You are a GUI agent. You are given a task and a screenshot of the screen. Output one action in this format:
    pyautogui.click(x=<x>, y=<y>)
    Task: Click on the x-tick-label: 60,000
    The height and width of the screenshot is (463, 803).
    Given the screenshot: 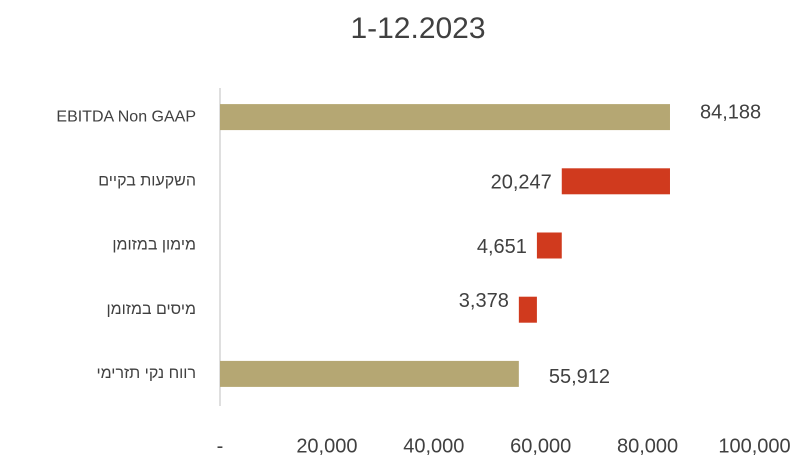 What is the action you would take?
    pyautogui.click(x=540, y=446)
    